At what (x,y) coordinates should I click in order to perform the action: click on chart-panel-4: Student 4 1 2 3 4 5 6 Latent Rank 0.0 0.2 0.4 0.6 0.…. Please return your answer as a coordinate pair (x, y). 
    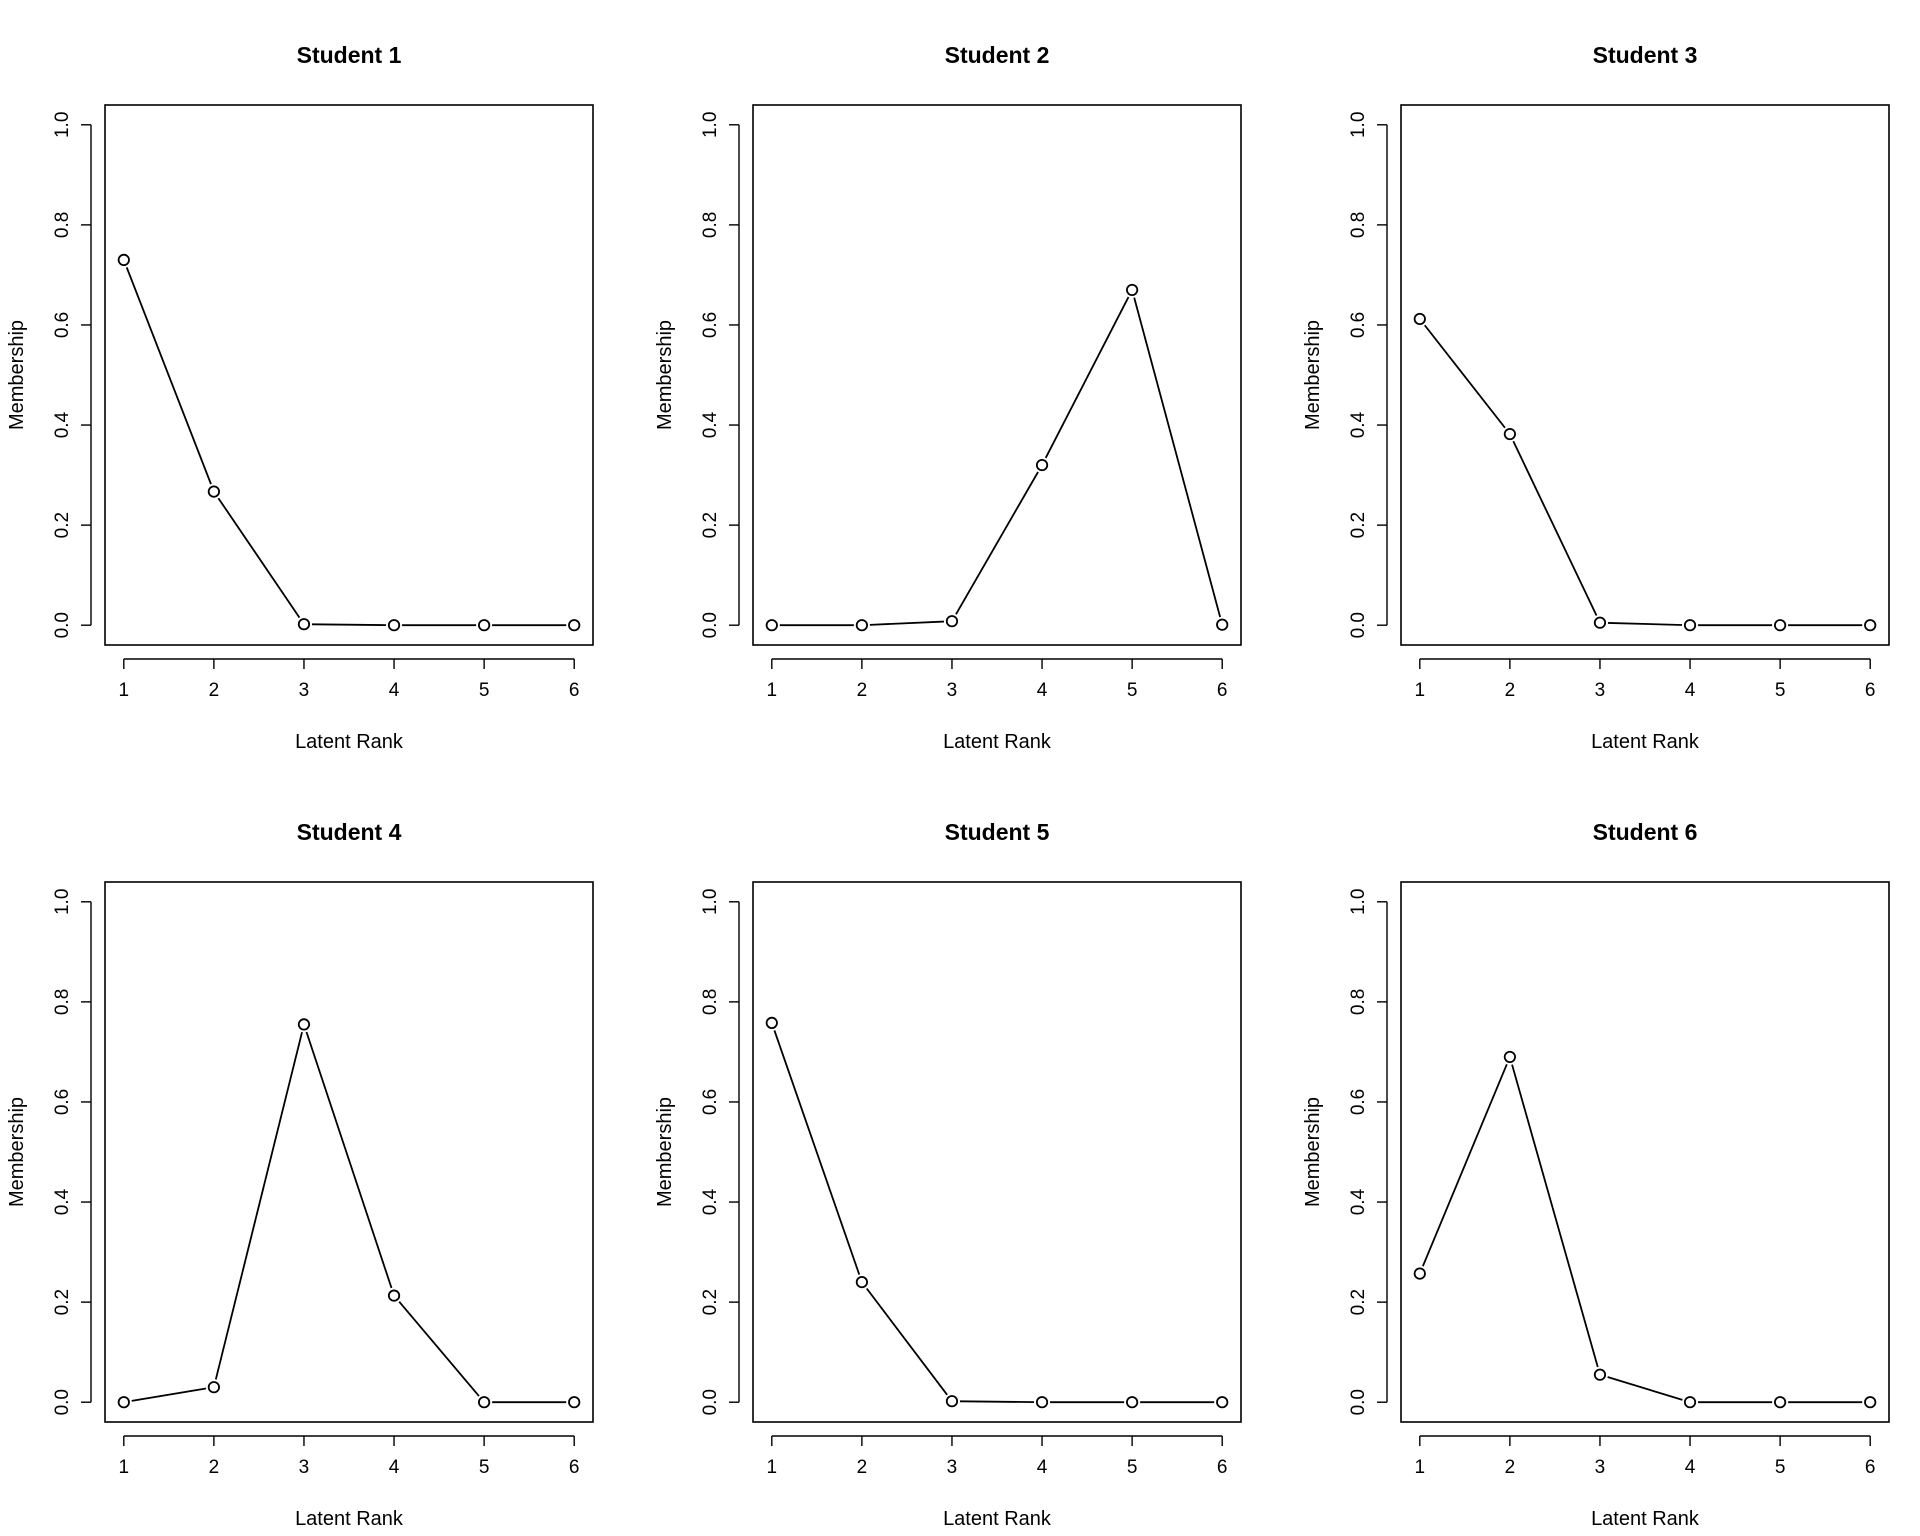
    Looking at the image, I should click on (300, 1174).